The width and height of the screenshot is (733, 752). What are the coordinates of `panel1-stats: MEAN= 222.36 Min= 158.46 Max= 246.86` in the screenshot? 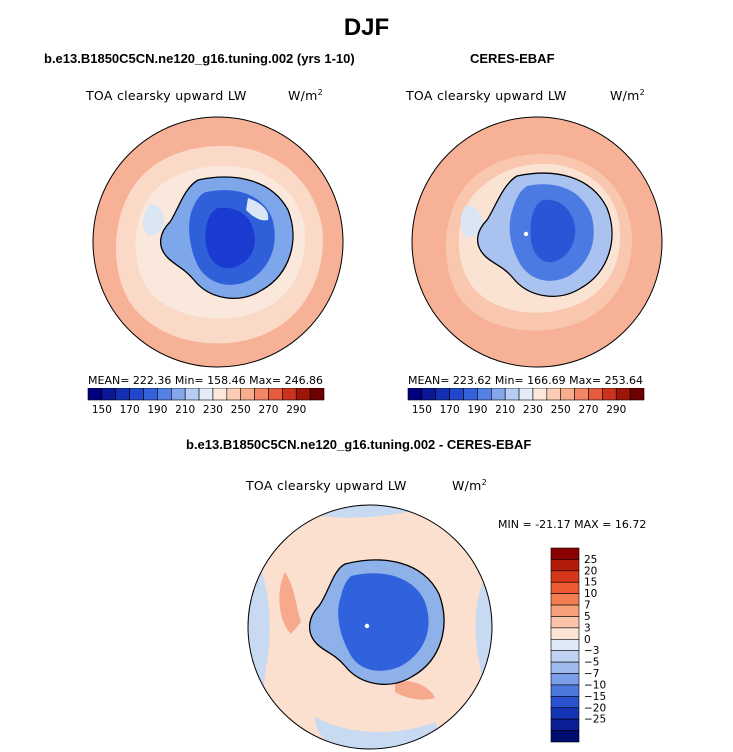 It's located at (206, 380).